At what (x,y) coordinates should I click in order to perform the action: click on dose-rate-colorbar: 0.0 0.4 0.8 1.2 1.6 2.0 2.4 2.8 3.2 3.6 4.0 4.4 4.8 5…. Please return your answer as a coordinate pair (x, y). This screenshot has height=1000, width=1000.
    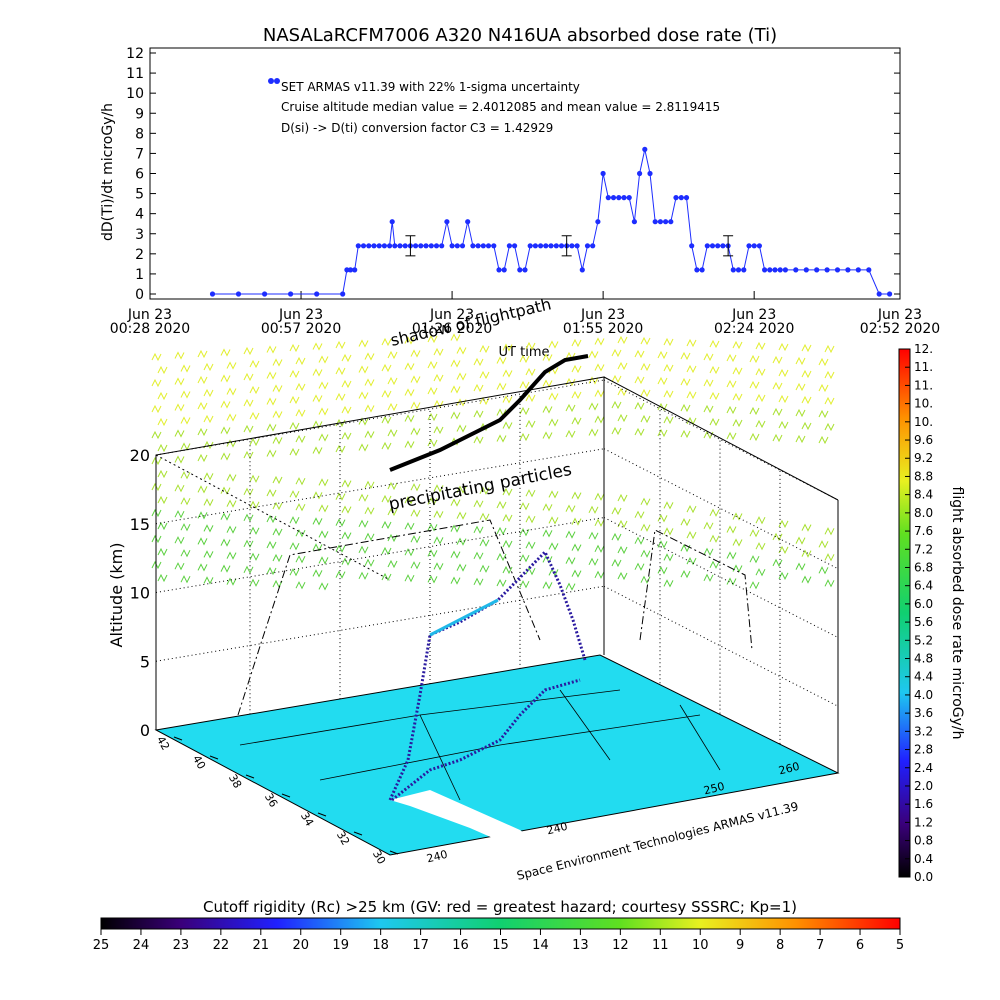
    Looking at the image, I should click on (931, 613).